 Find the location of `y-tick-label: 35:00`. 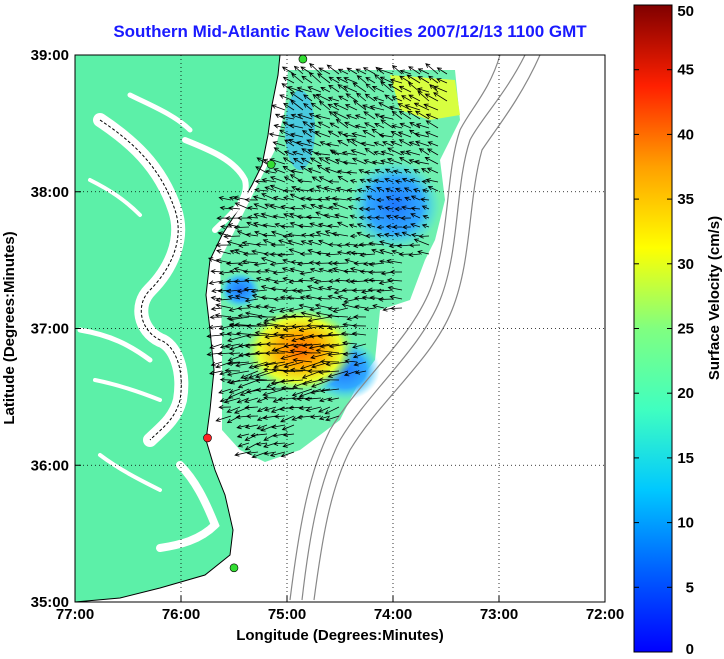

y-tick-label: 35:00 is located at coordinates (50, 602).